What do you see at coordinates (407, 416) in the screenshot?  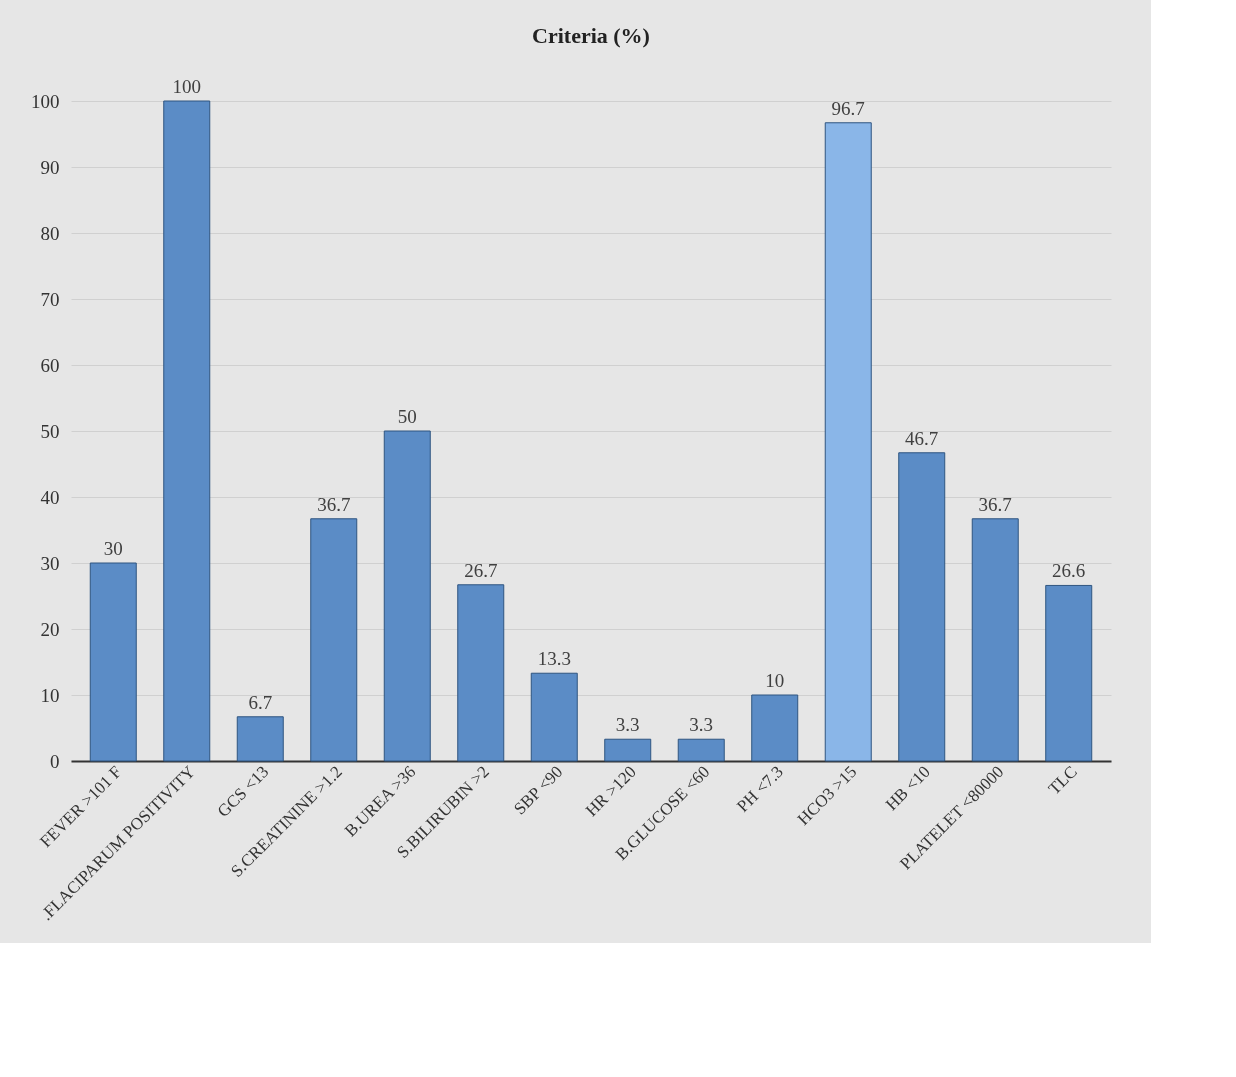 I see `data-label: 50` at bounding box center [407, 416].